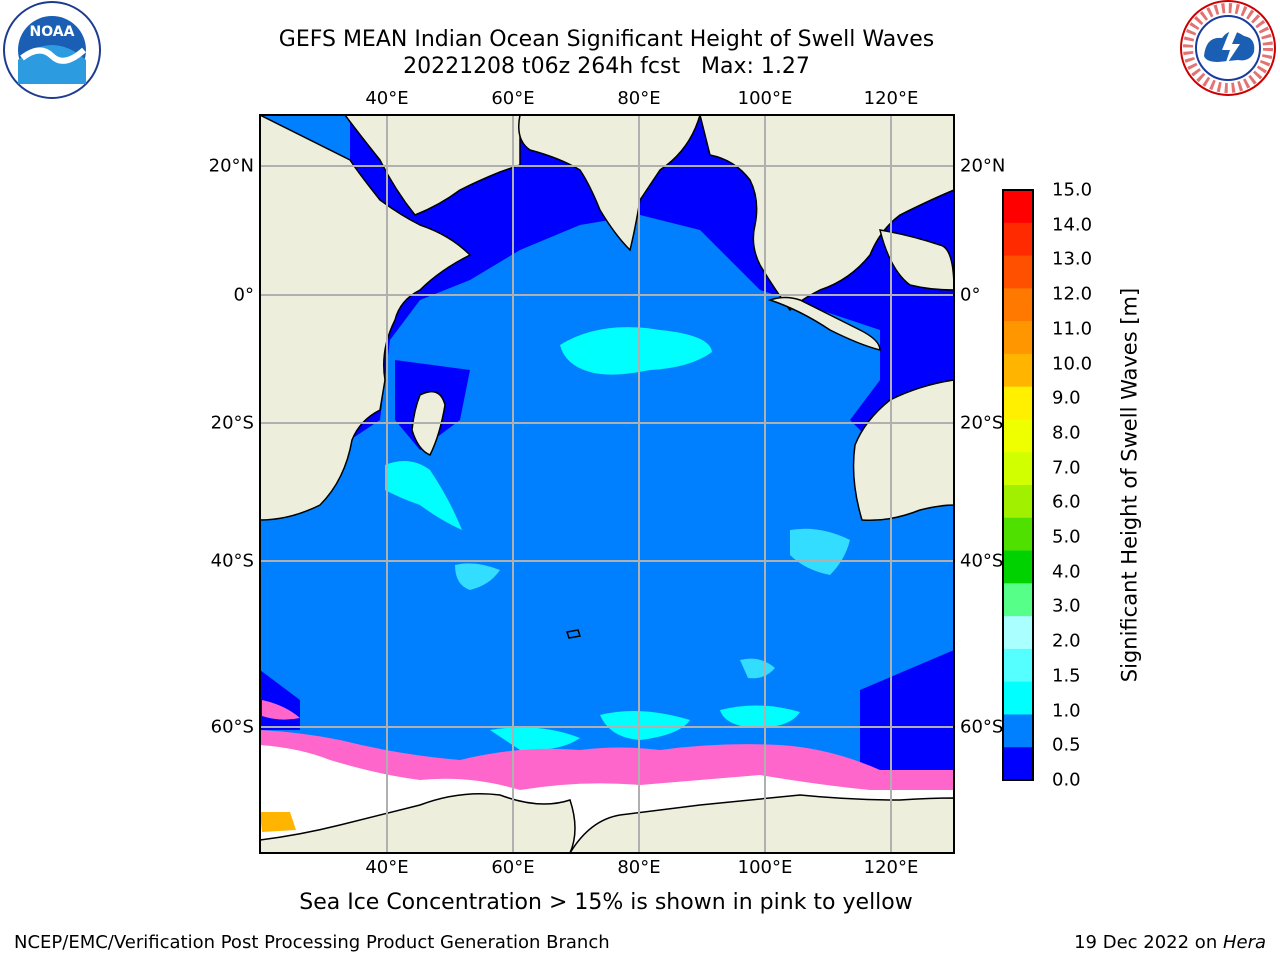  I want to click on lon-tick-bottom-80e: 80°E, so click(639, 867).